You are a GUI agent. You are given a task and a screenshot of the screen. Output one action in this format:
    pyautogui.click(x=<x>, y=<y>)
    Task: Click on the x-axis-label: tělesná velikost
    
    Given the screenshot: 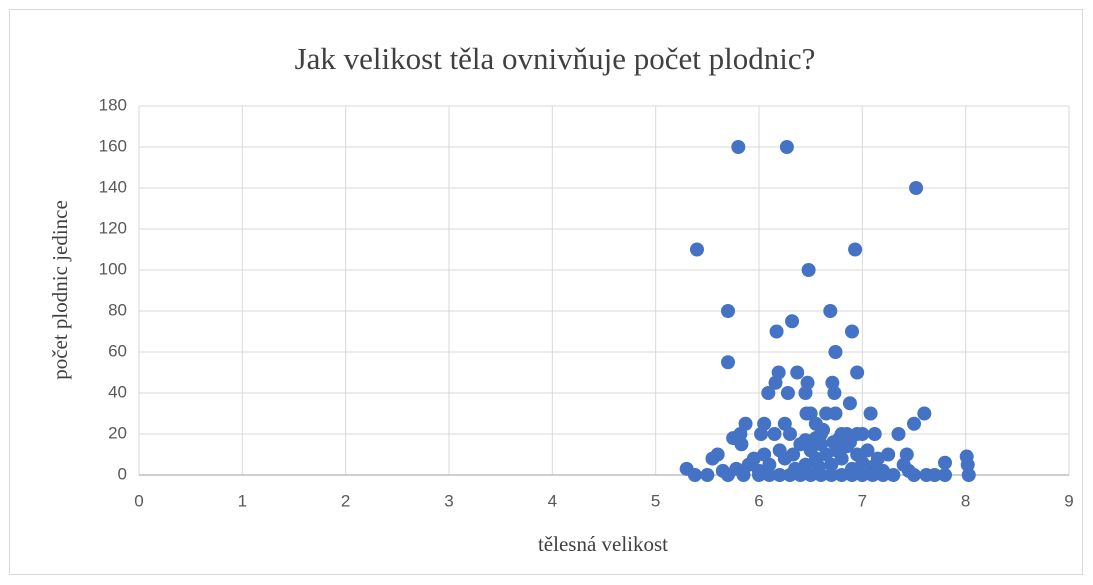 What is the action you would take?
    pyautogui.click(x=603, y=544)
    